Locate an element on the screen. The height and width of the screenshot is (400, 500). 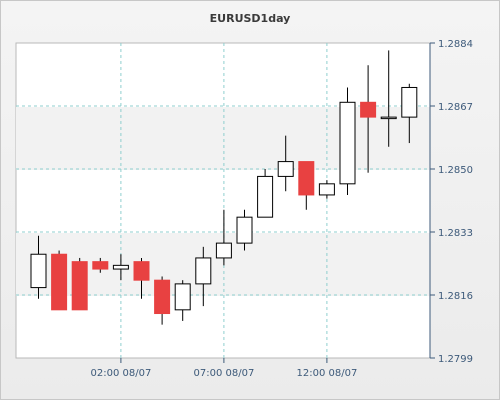
tick-label-x: 02:00 08/07 is located at coordinates (120, 373).